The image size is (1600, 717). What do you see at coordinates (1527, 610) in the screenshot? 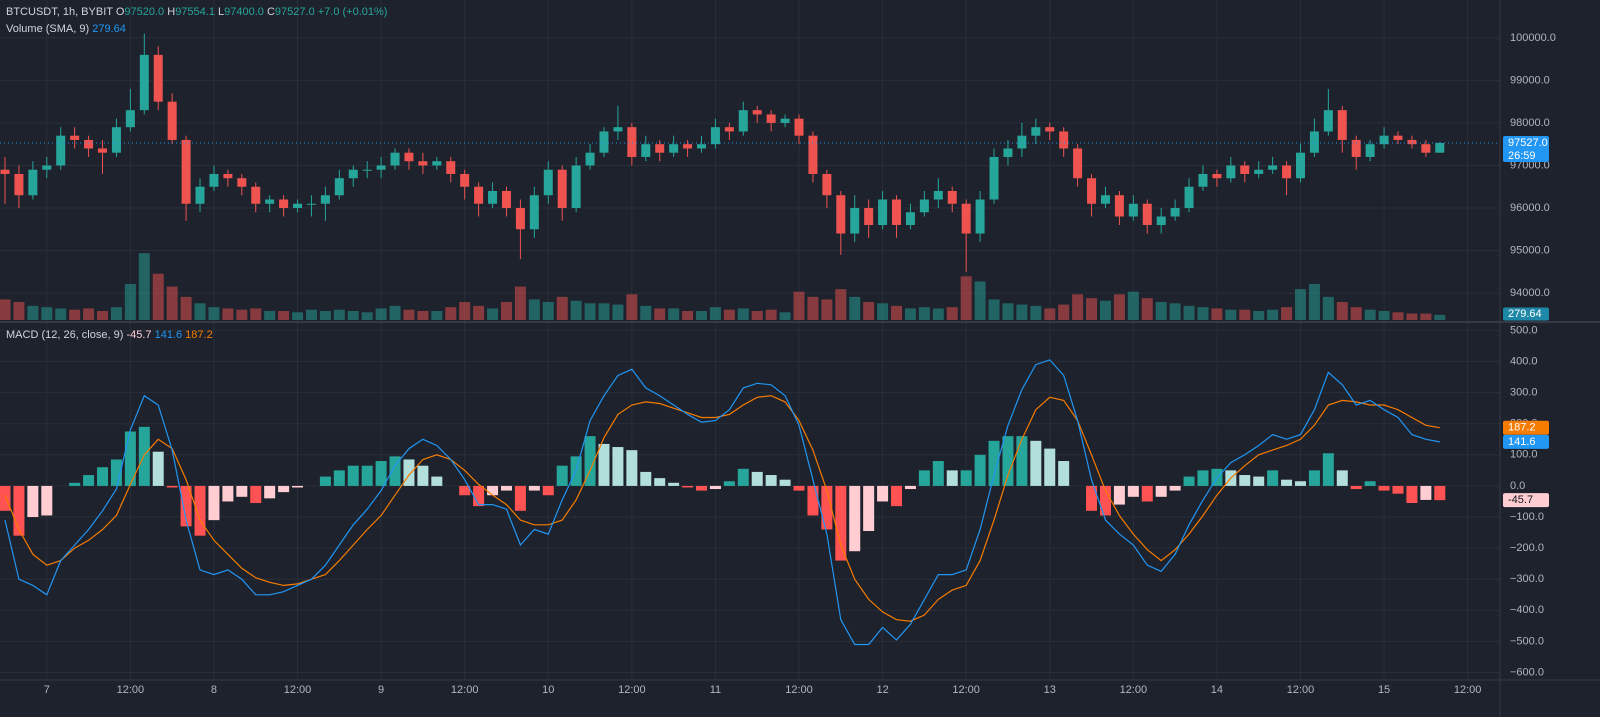
I see `y2-tick-label: −400.0` at bounding box center [1527, 610].